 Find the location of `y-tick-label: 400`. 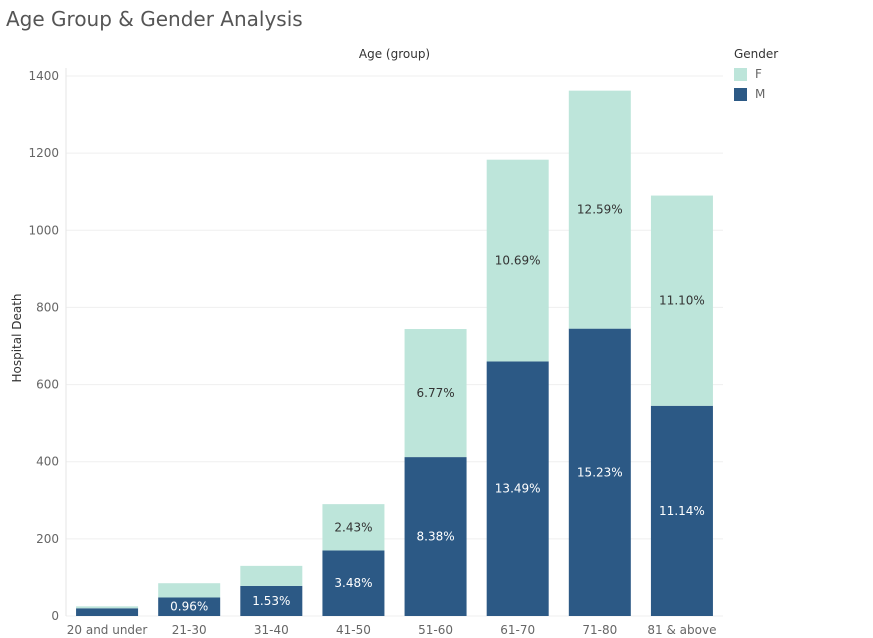

y-tick-label: 400 is located at coordinates (47, 462).